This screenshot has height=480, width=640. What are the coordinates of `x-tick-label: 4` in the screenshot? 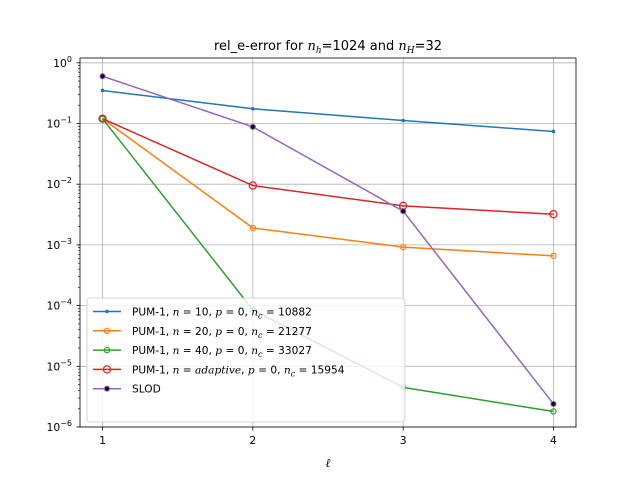 It's located at (553, 440).